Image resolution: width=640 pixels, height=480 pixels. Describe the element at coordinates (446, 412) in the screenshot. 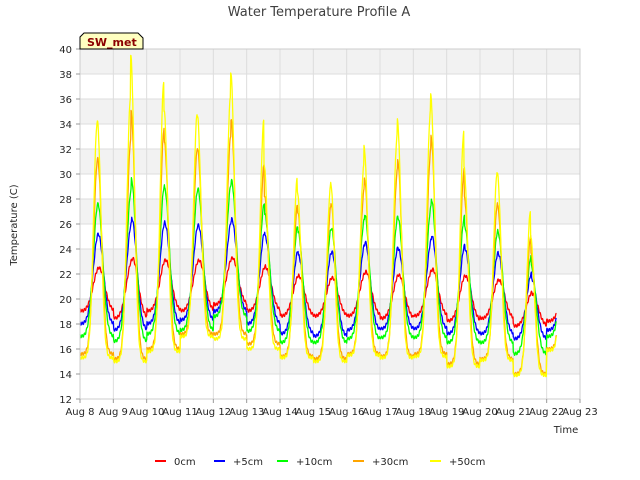

I see `x-tick-label: Aug 19` at that location.